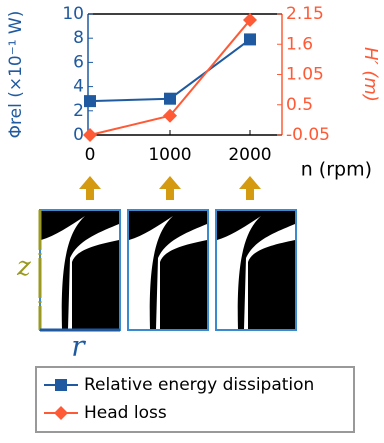  What do you see at coordinates (73, 14) in the screenshot?
I see `y-tick-label: 10` at bounding box center [73, 14].